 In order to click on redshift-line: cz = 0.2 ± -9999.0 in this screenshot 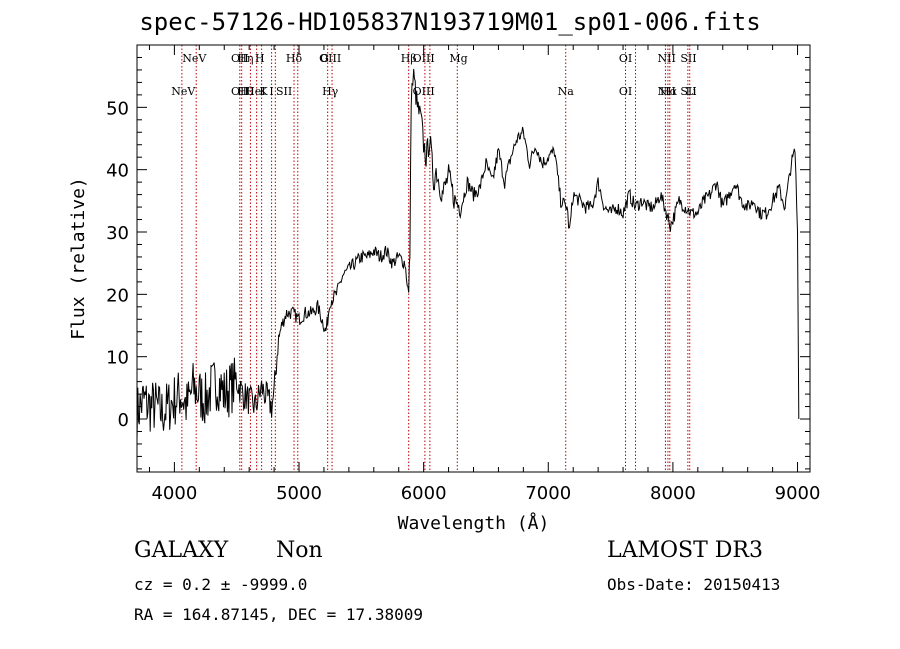, I will do `click(221, 584)`.